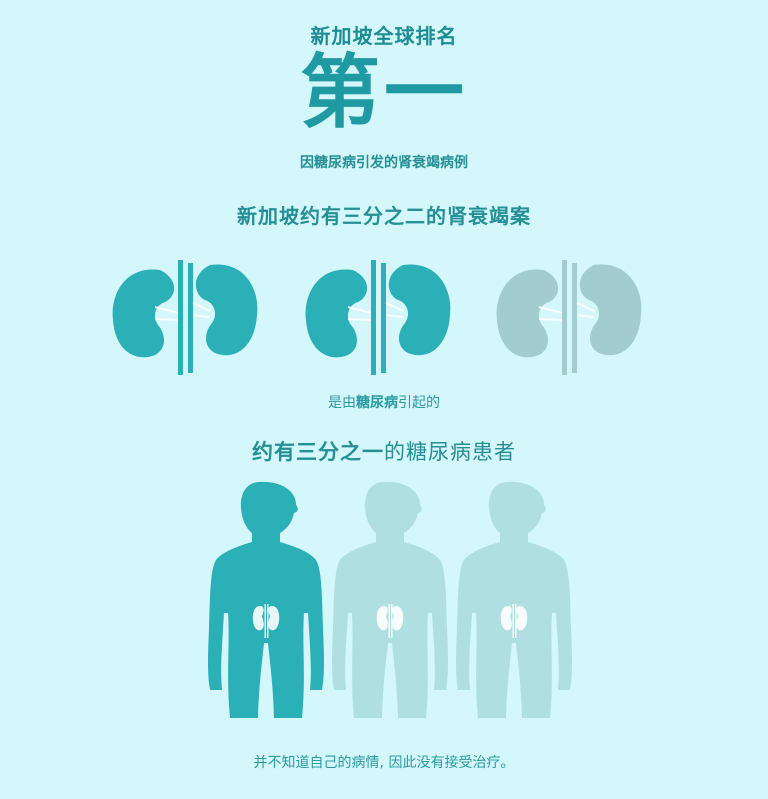  What do you see at coordinates (384, 92) in the screenshot?
I see `rank-value: 第一` at bounding box center [384, 92].